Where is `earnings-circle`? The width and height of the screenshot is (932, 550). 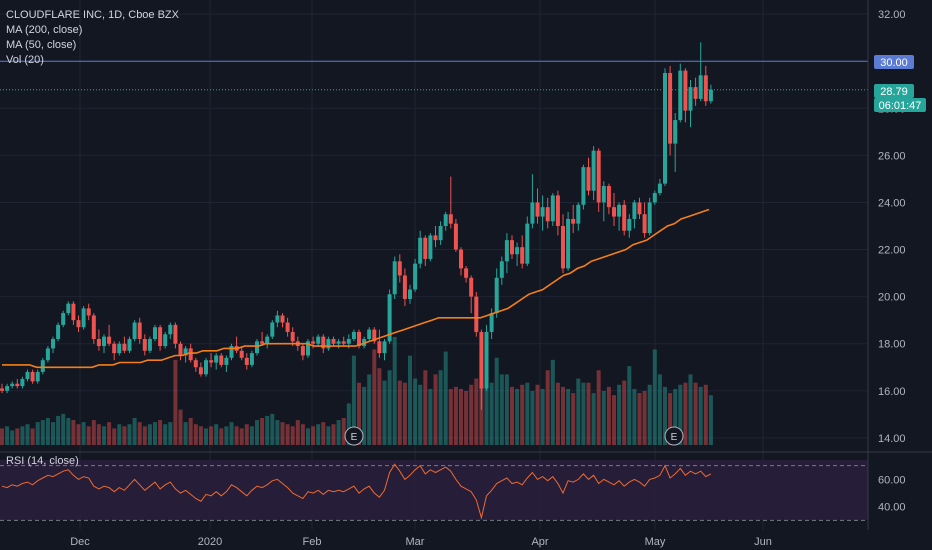
earnings-circle is located at coordinates (354, 436).